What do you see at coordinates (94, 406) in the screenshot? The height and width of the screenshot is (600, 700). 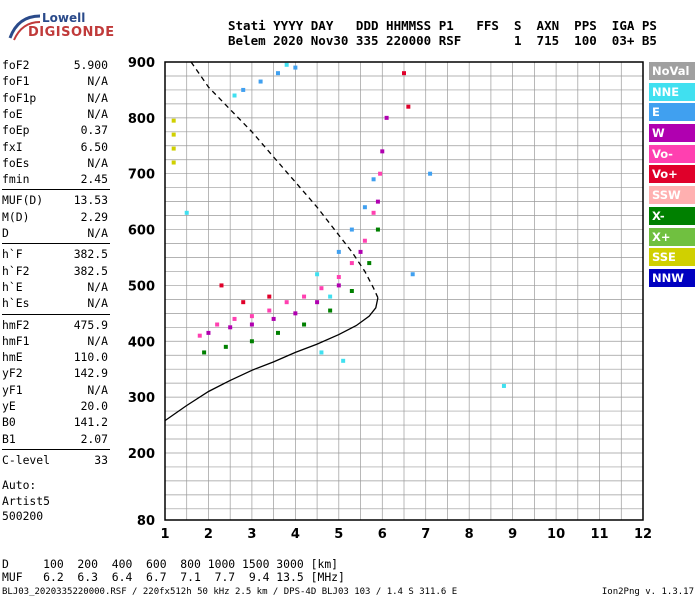 I see `param-value: 20.0` at bounding box center [94, 406].